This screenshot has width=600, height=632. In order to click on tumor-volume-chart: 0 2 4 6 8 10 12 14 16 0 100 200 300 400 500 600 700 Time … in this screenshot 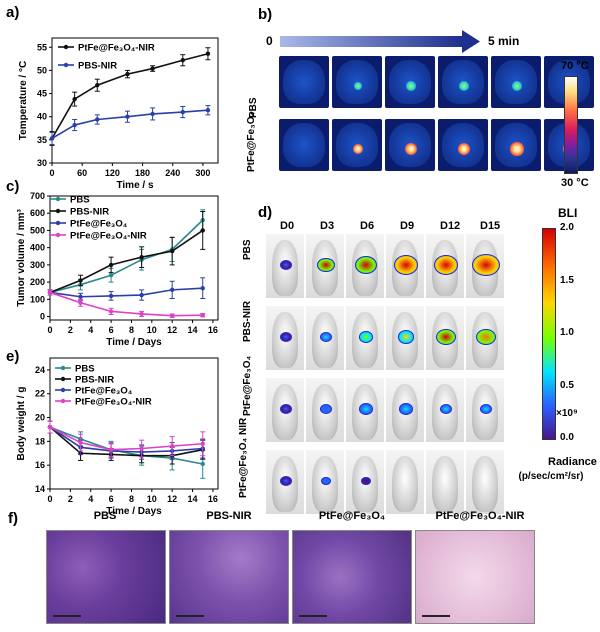, I will do `click(117, 269)`.